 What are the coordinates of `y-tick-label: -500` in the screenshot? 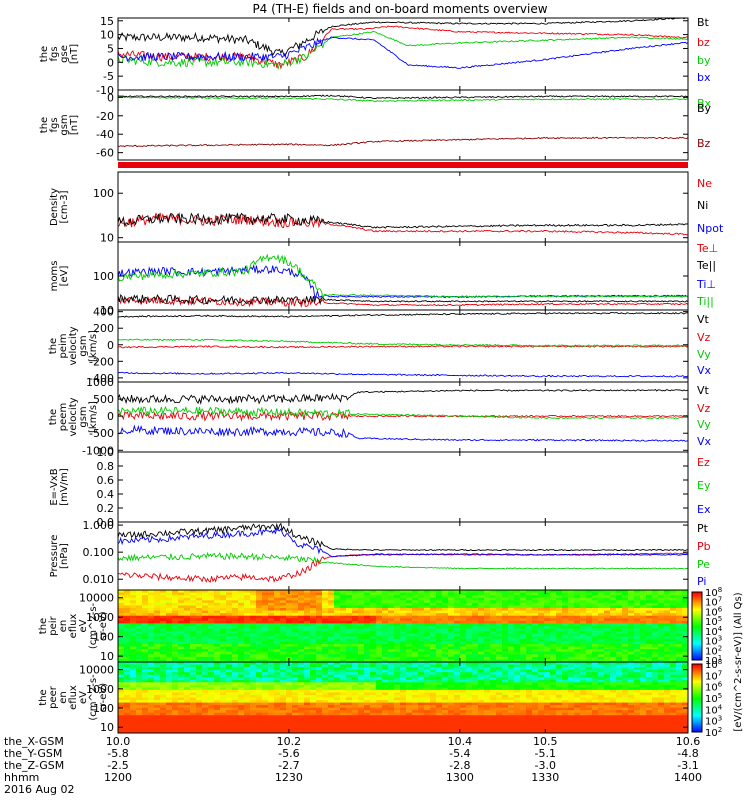 It's located at (101, 433).